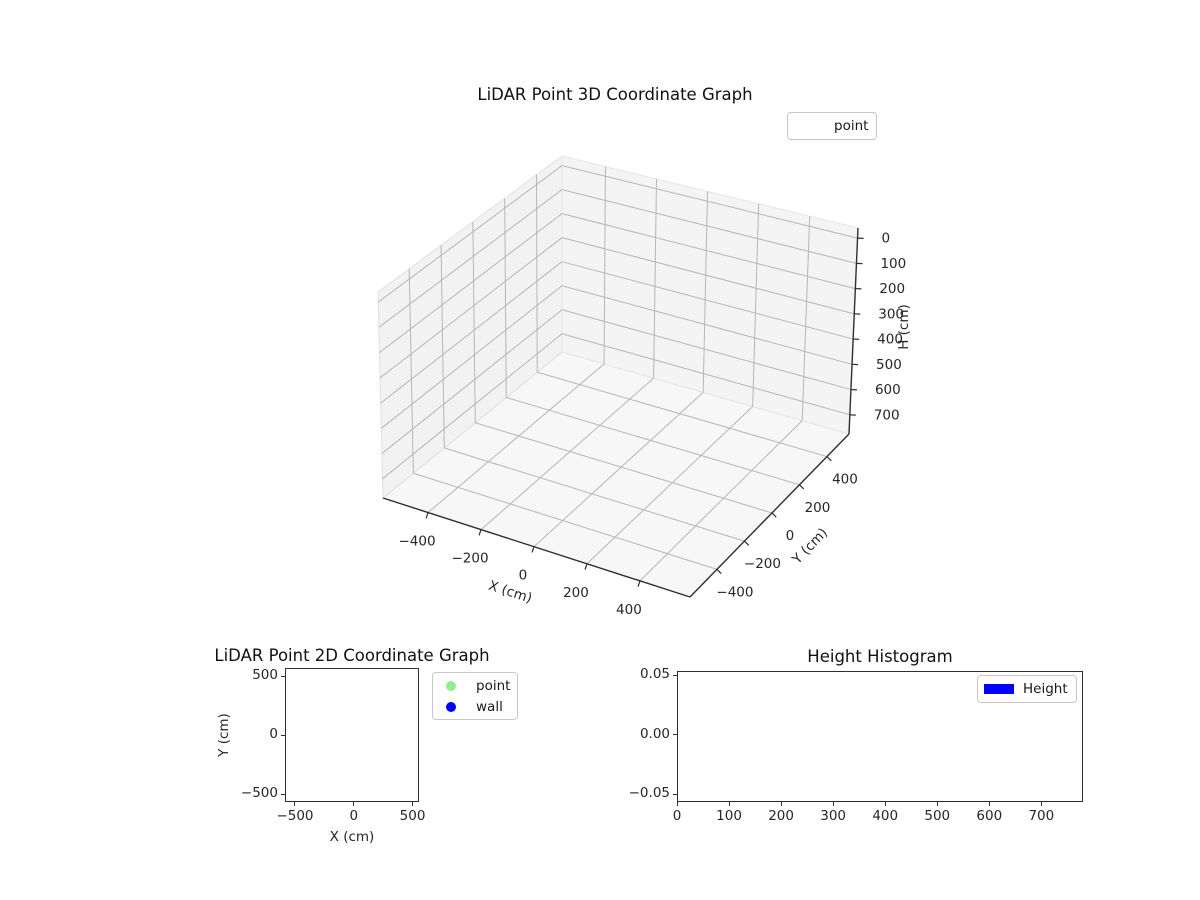 The width and height of the screenshot is (1200, 900). I want to click on y-tick-label: −400, so click(734, 592).